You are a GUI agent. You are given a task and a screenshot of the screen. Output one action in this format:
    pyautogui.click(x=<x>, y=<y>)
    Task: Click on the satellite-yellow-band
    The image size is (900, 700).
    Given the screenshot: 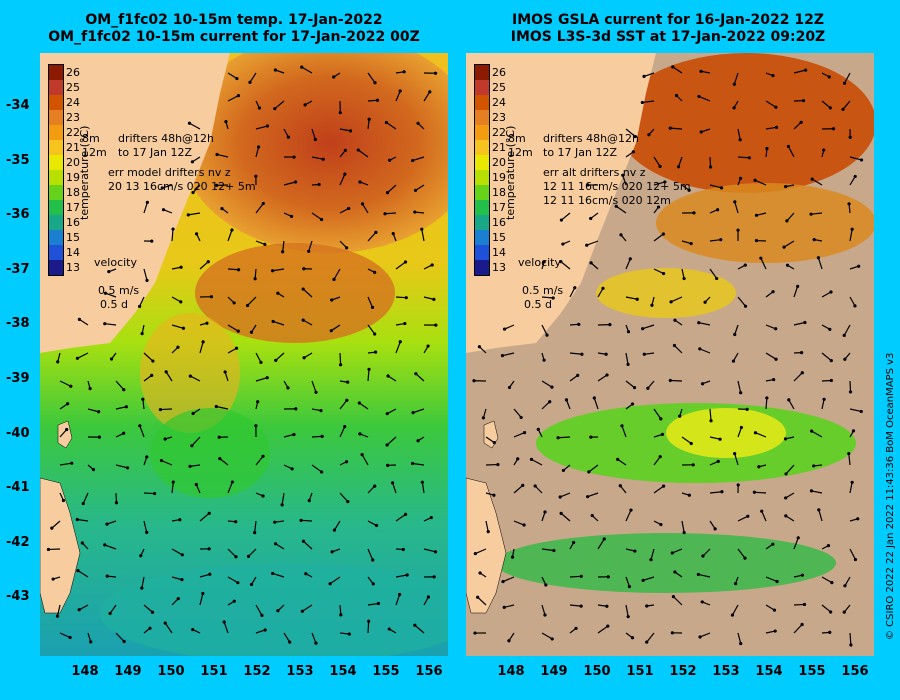 What is the action you would take?
    pyautogui.click(x=726, y=433)
    